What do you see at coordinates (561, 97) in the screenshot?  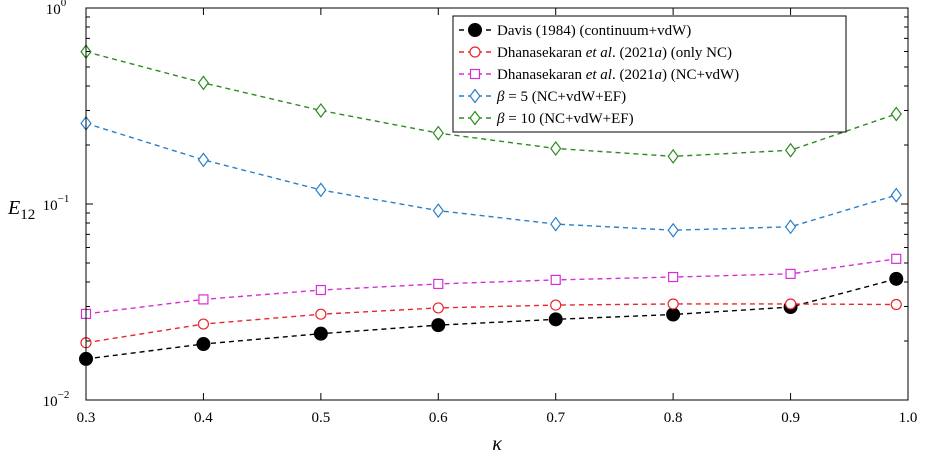 I see `legend-label: β = 5 (NC+vdW+EF)` at bounding box center [561, 97].